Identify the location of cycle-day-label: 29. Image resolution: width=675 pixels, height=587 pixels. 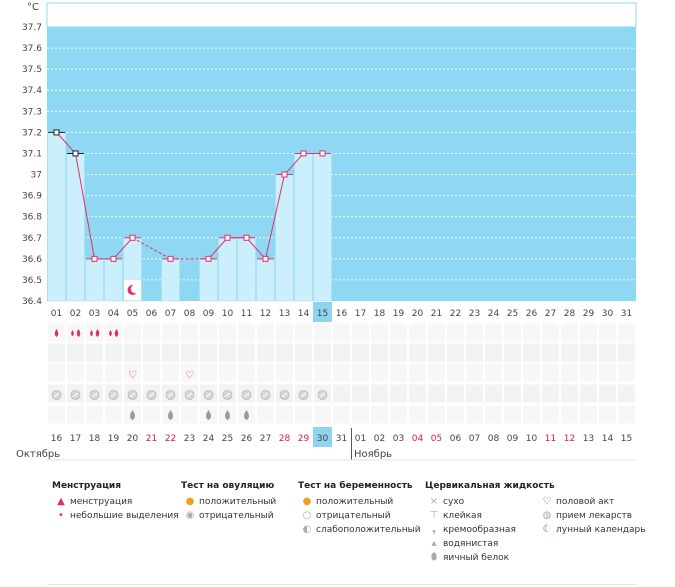
(589, 314).